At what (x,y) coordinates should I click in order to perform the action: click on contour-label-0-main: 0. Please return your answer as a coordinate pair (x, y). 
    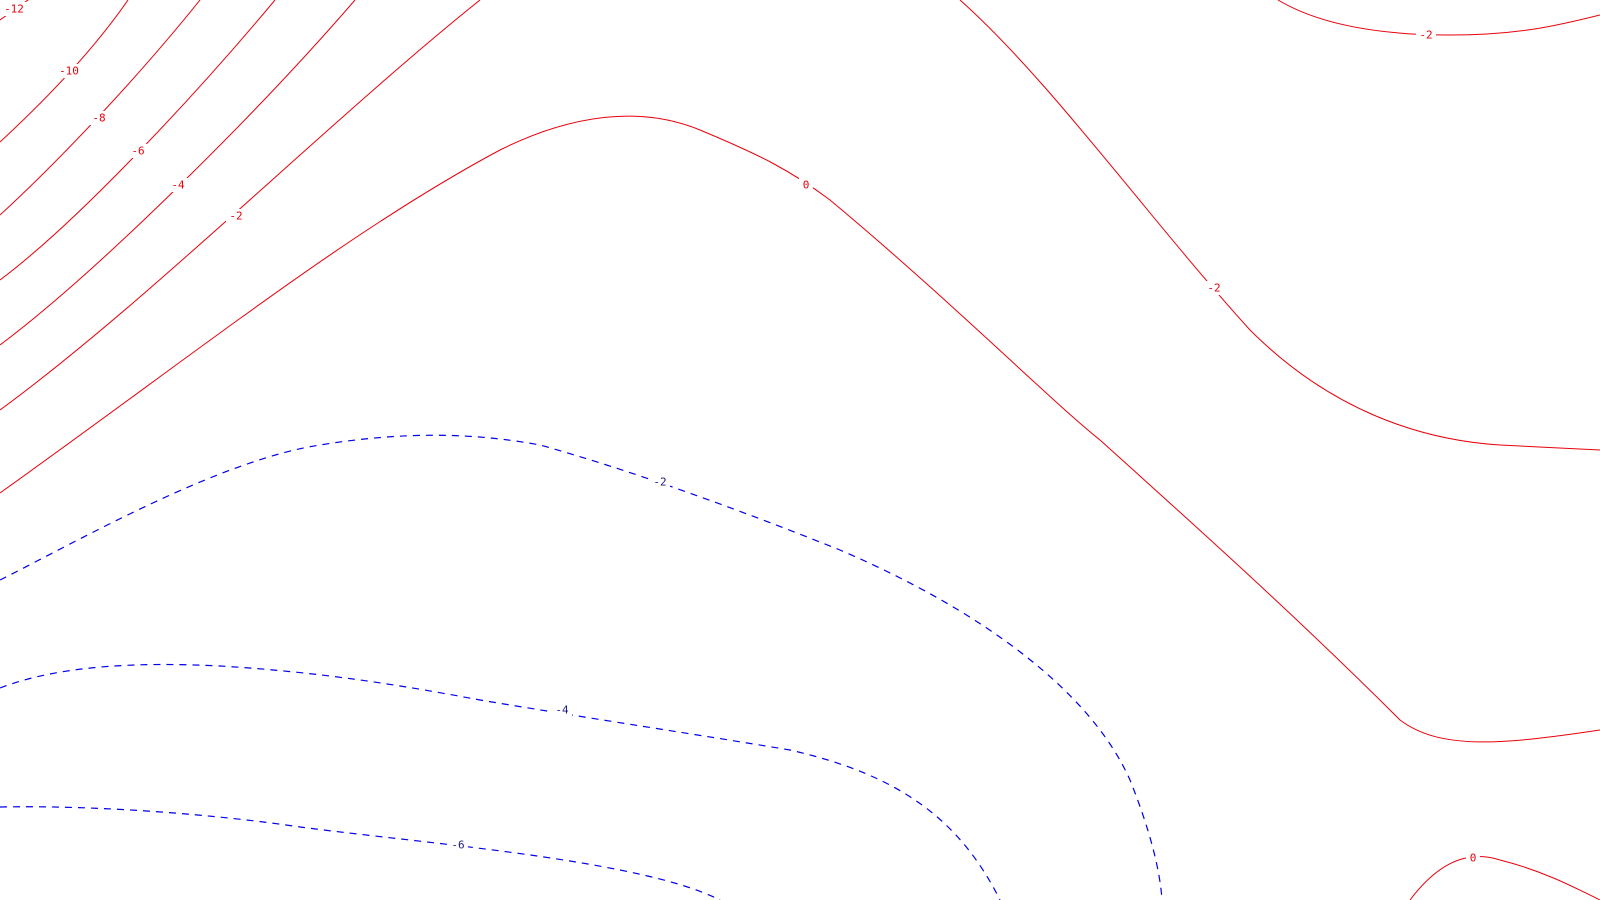
    Looking at the image, I should click on (806, 185).